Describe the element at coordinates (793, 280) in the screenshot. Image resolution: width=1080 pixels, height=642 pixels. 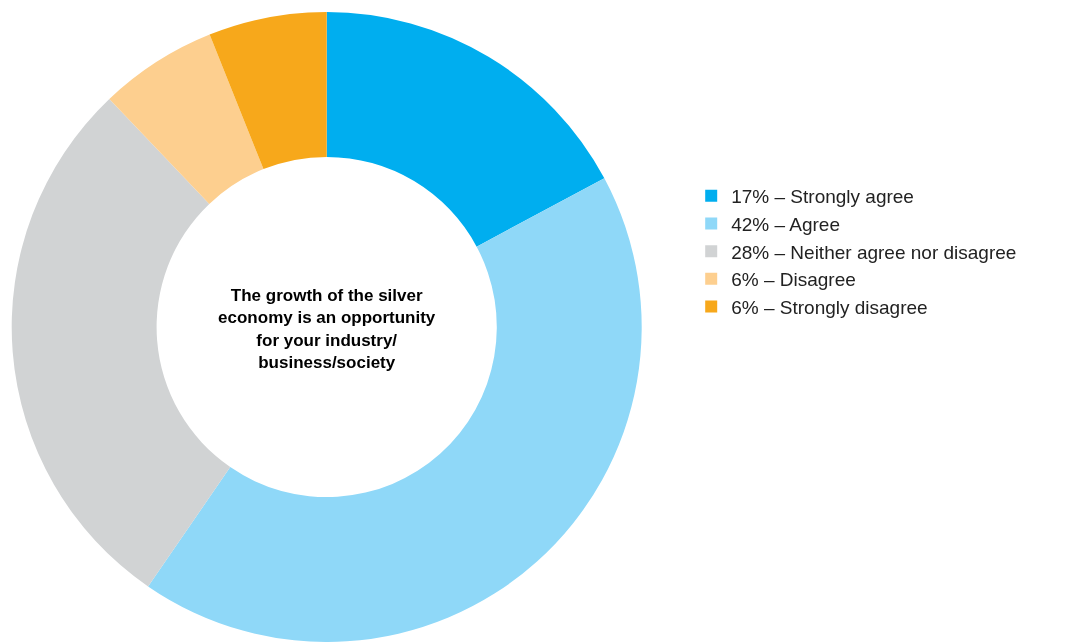
I see `legend-label: 6% – Disagree` at that location.